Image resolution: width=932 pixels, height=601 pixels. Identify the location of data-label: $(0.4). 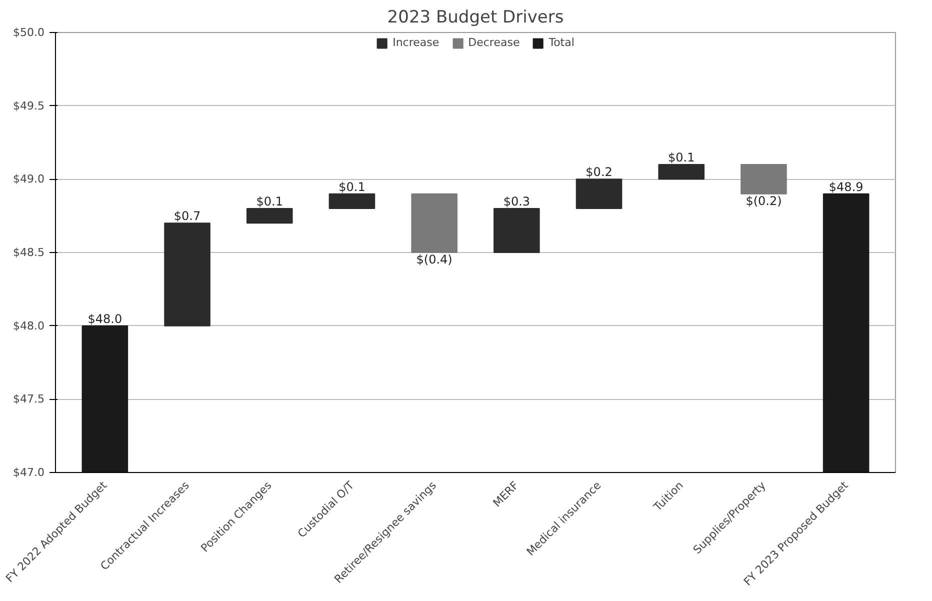
(434, 259).